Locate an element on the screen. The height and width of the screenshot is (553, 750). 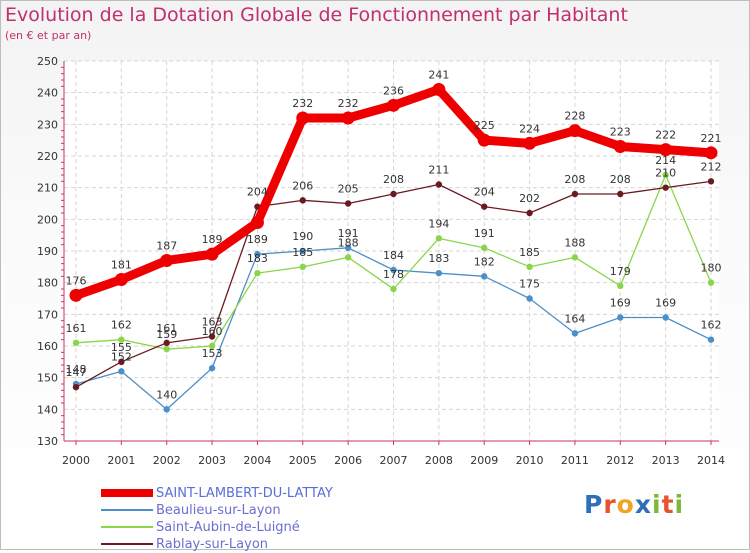
y-tick-label: 210 is located at coordinates (47, 188).